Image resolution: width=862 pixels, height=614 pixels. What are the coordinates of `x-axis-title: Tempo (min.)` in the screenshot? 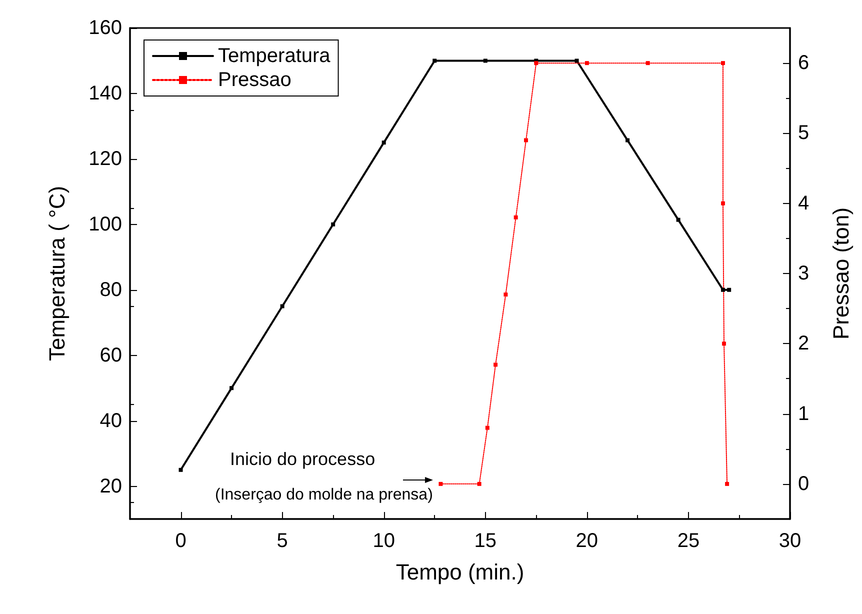 It's located at (460, 572).